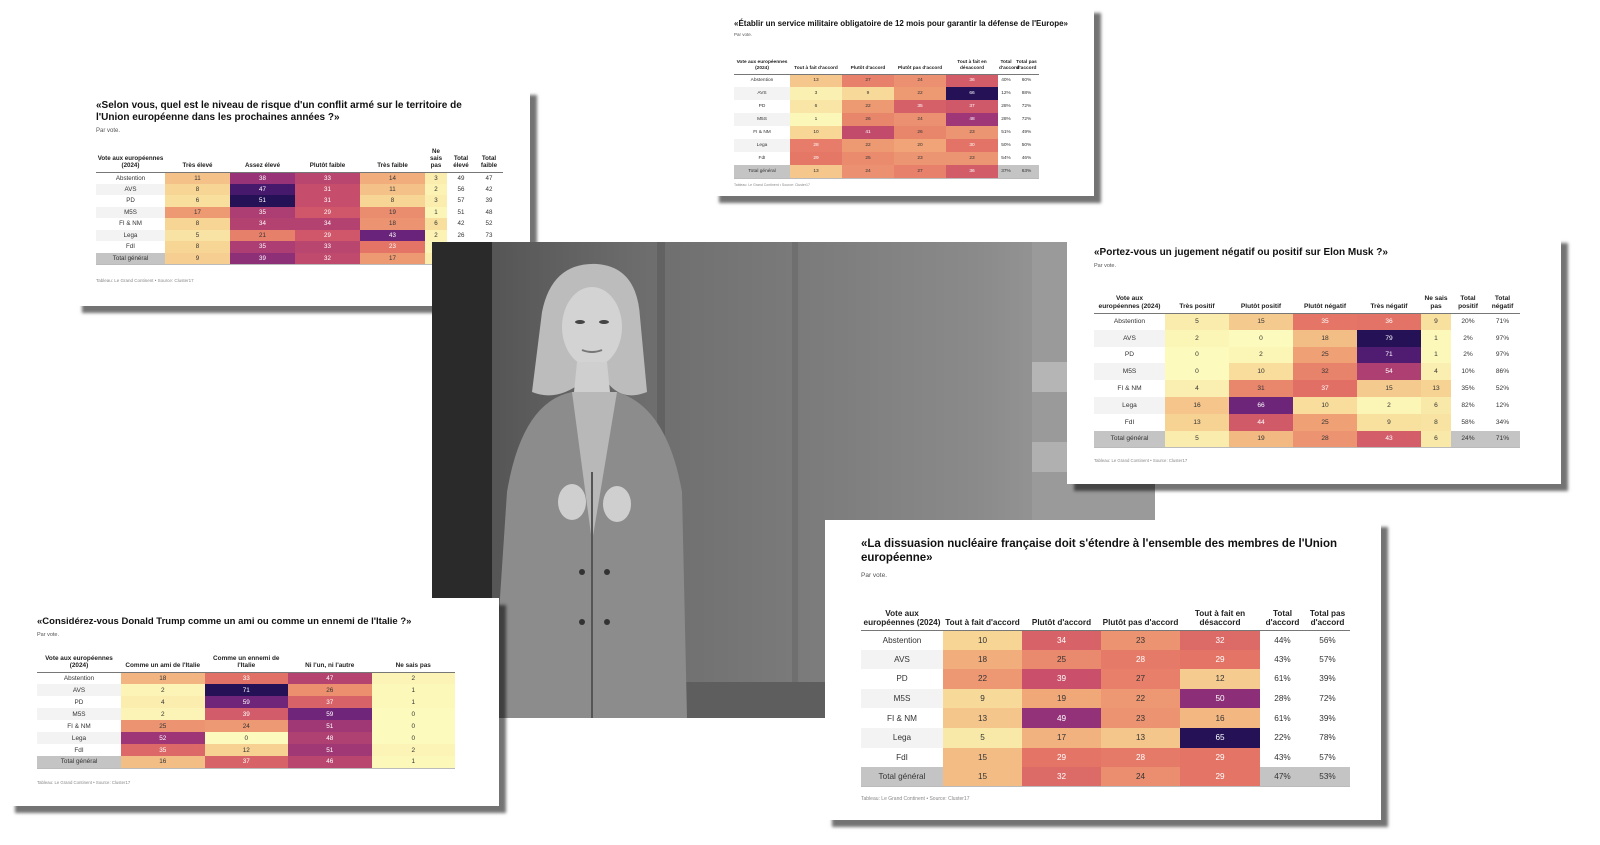 The image size is (1600, 845). What do you see at coordinates (1220, 757) in the screenshot?
I see `heat-cell: 29` at bounding box center [1220, 757].